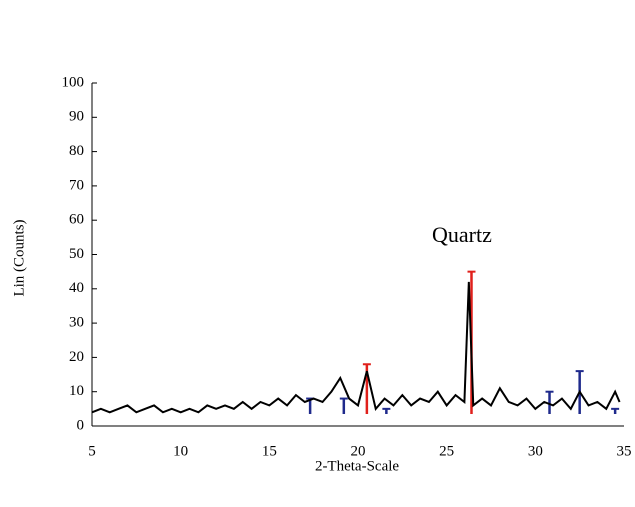 The width and height of the screenshot is (635, 507). I want to click on x-tick-label: 30, so click(535, 451).